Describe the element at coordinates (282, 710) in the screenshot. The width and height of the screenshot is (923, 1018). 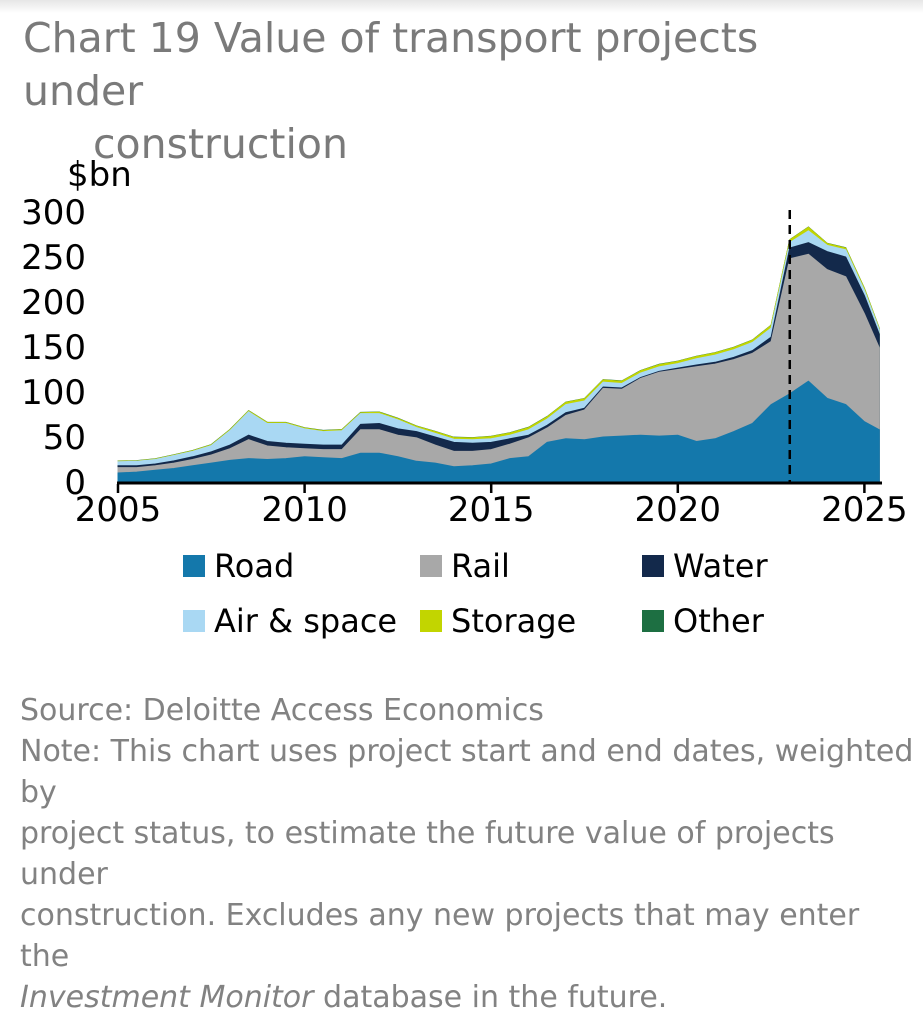
I see `source-line: Source: Deloitte Access Economics` at that location.